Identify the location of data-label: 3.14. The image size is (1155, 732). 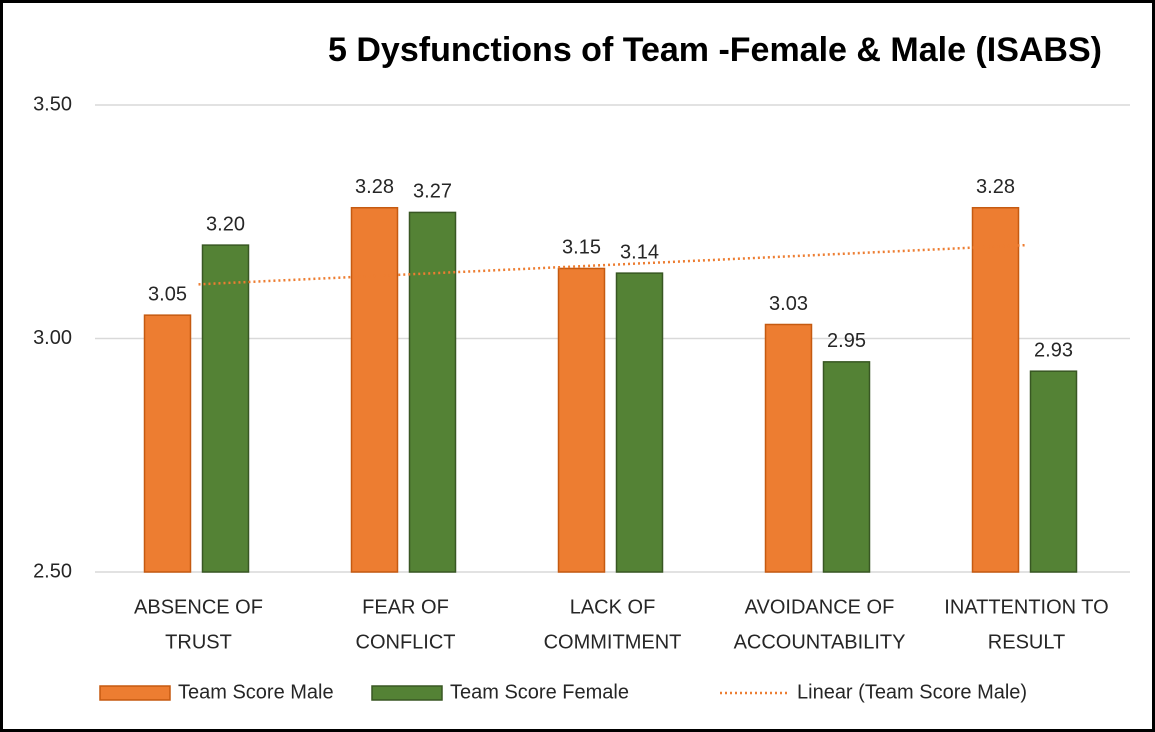
(639, 252).